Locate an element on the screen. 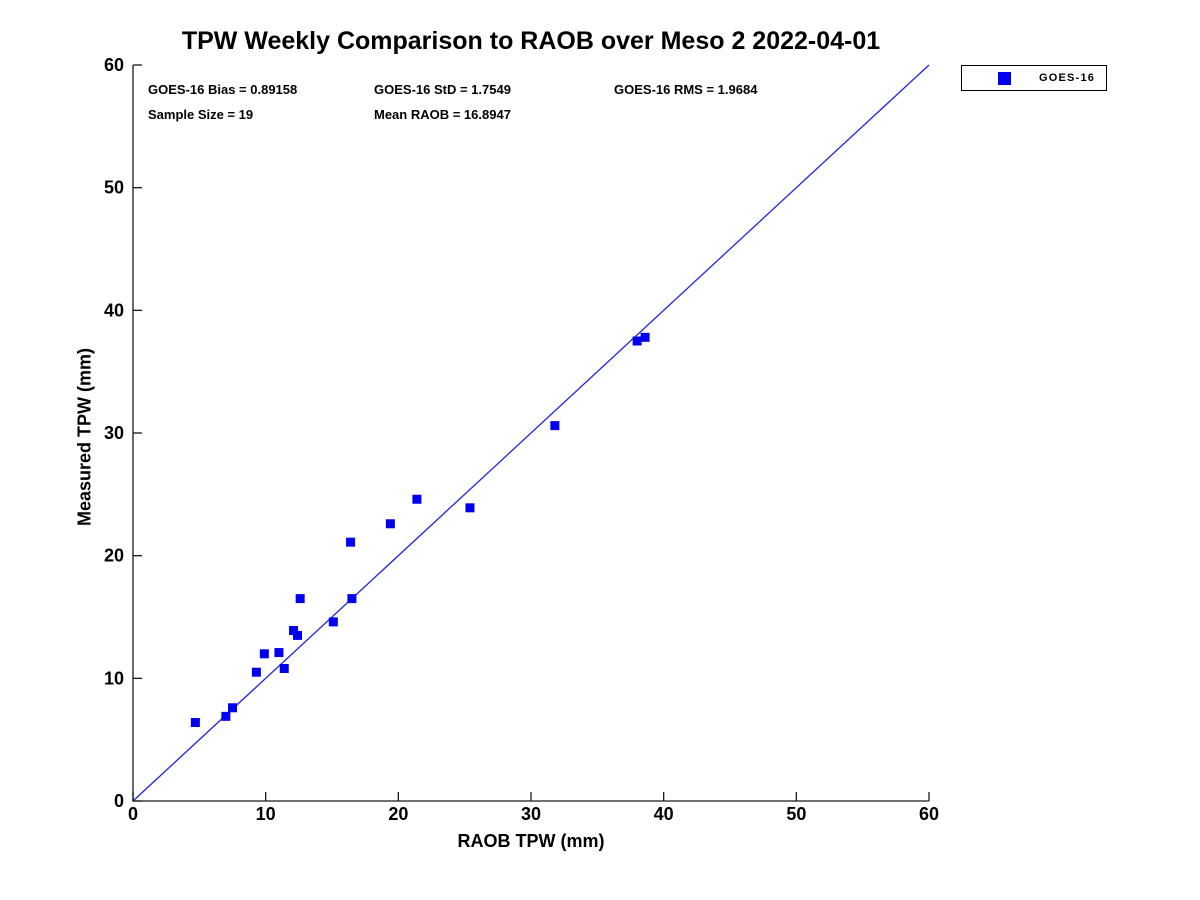 This screenshot has width=1200, height=900. y-tick-label: 40 is located at coordinates (114, 310).